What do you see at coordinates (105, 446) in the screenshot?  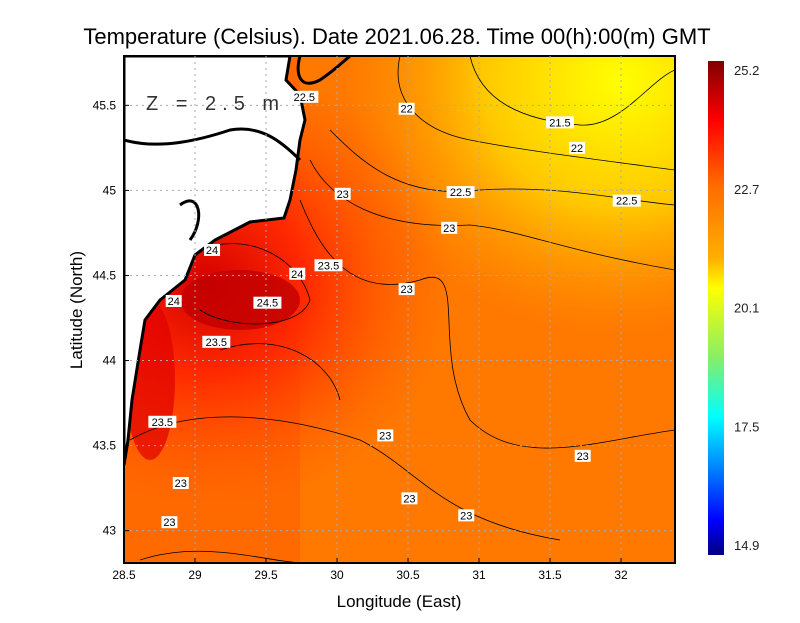 I see `y-tick-label: 43.5` at bounding box center [105, 446].